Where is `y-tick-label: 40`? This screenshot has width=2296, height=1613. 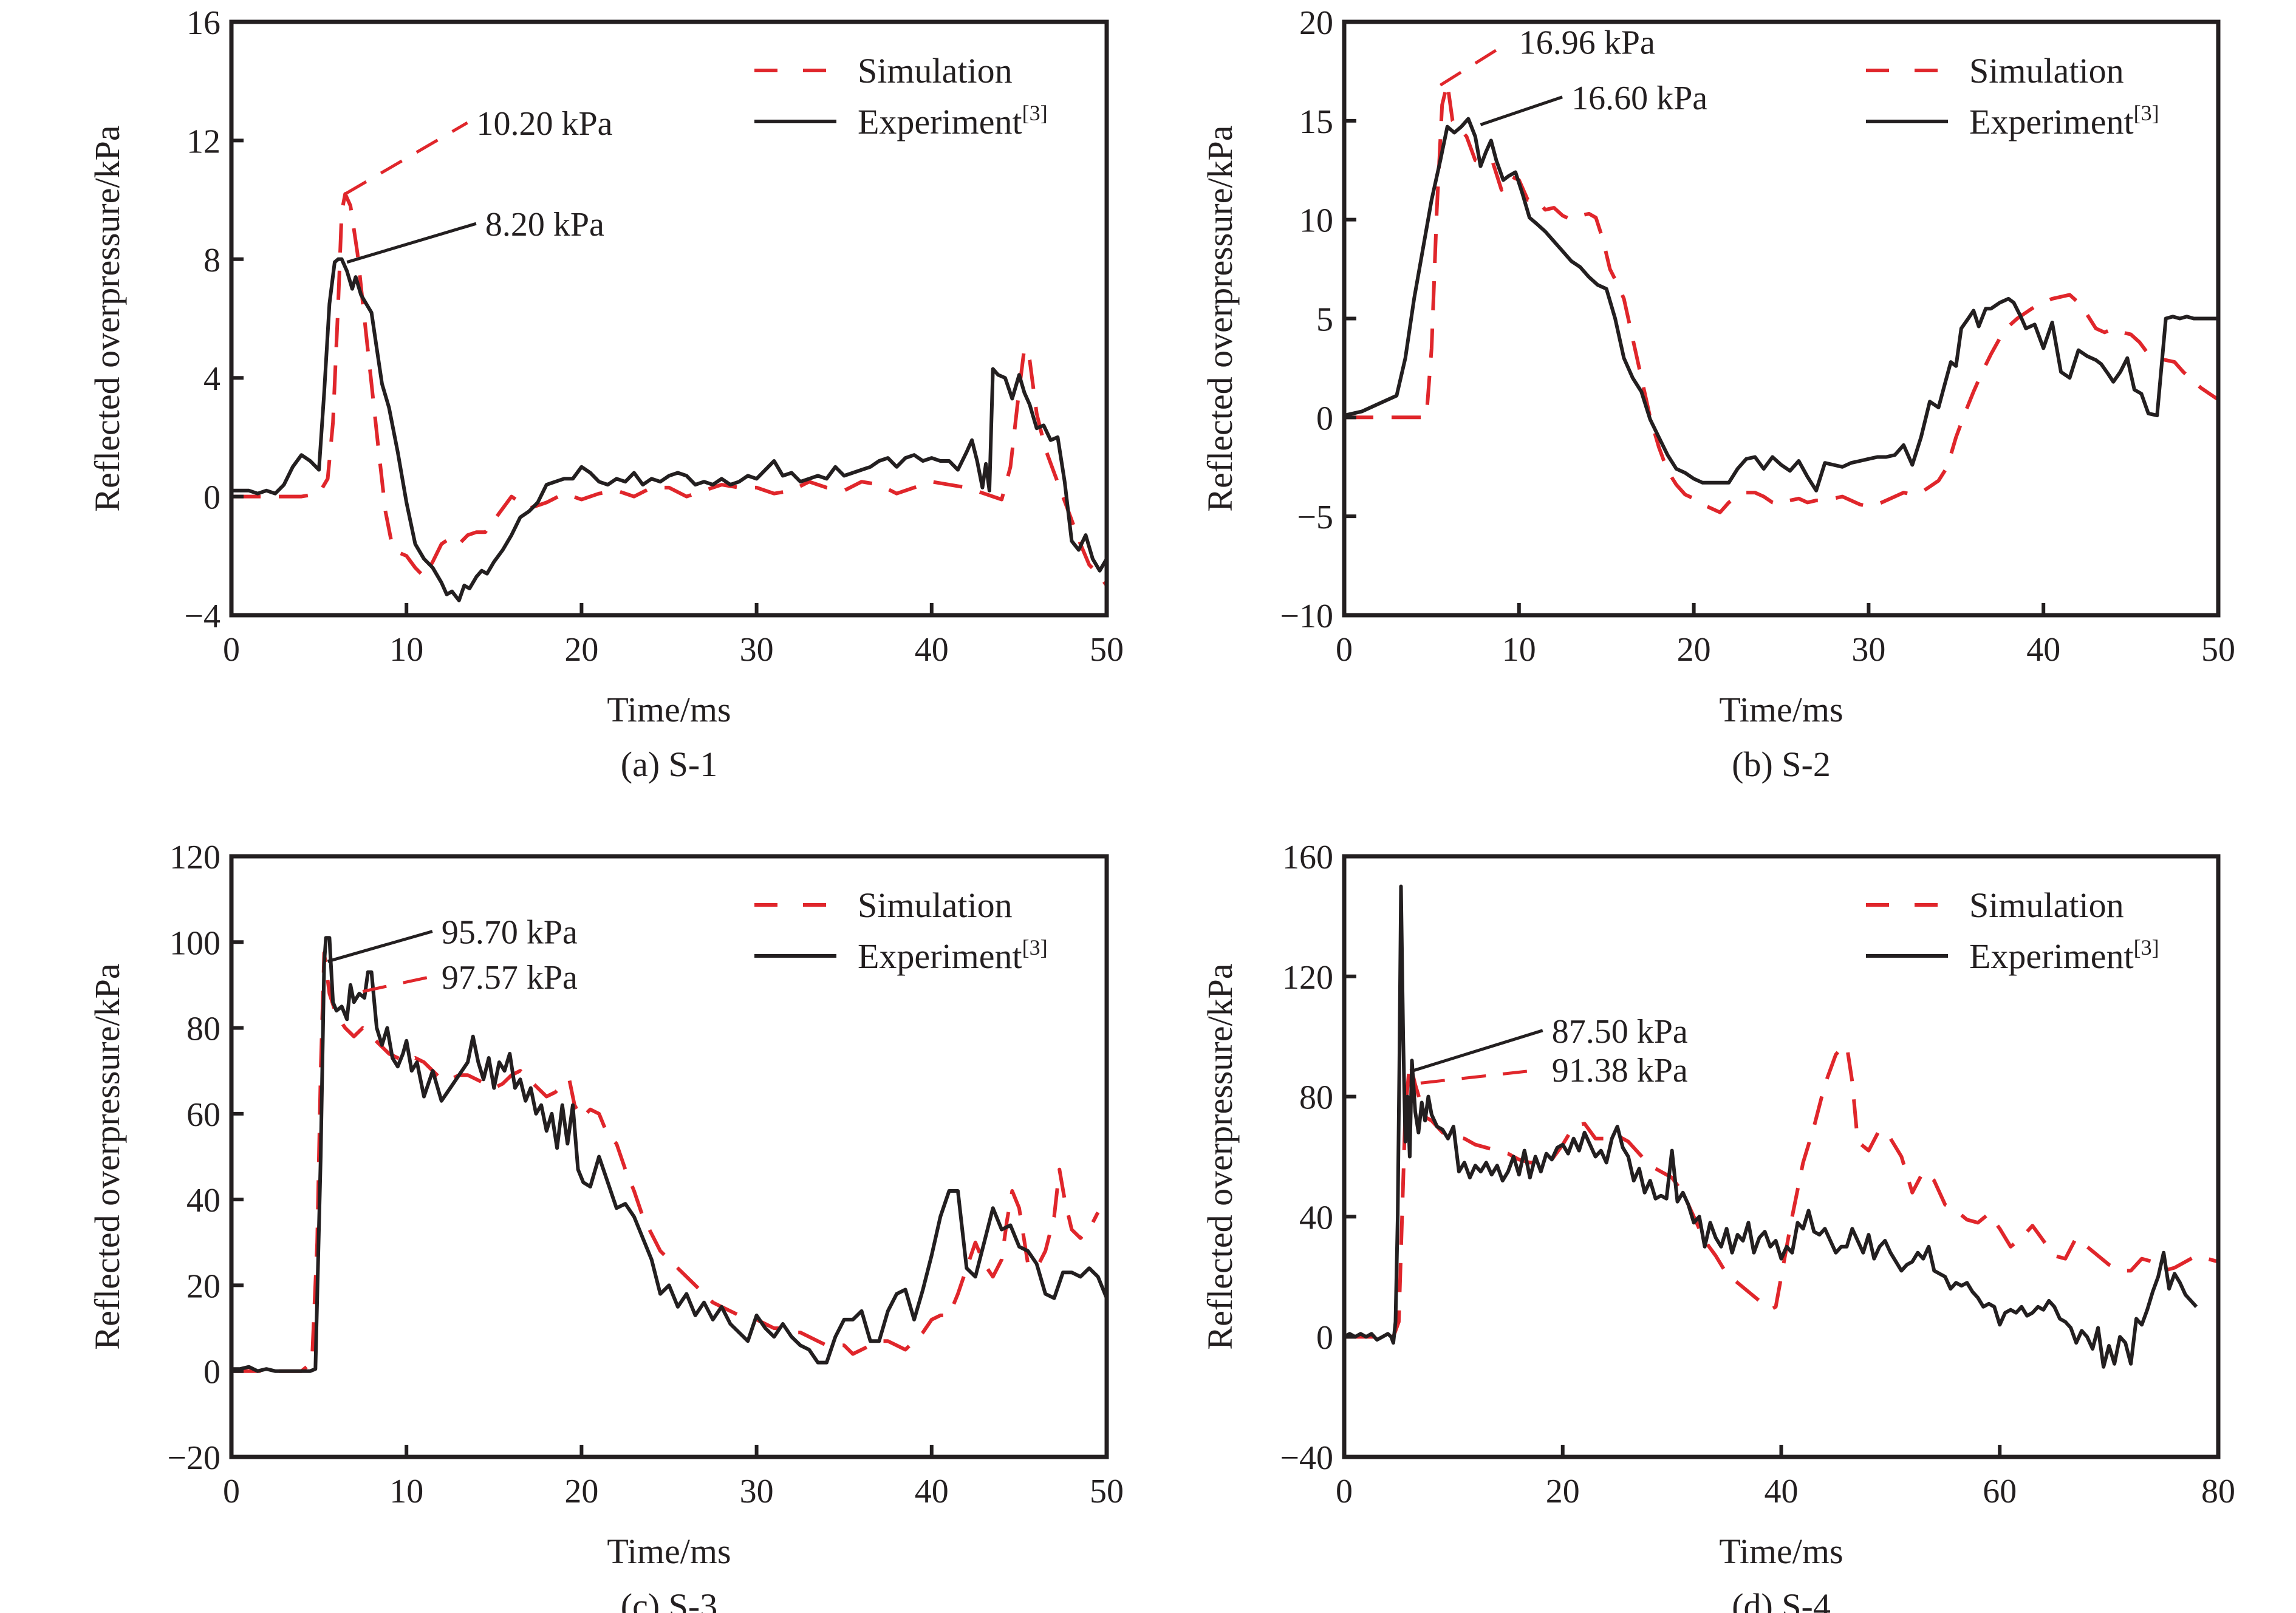 y-tick-label: 40 is located at coordinates (1316, 1217).